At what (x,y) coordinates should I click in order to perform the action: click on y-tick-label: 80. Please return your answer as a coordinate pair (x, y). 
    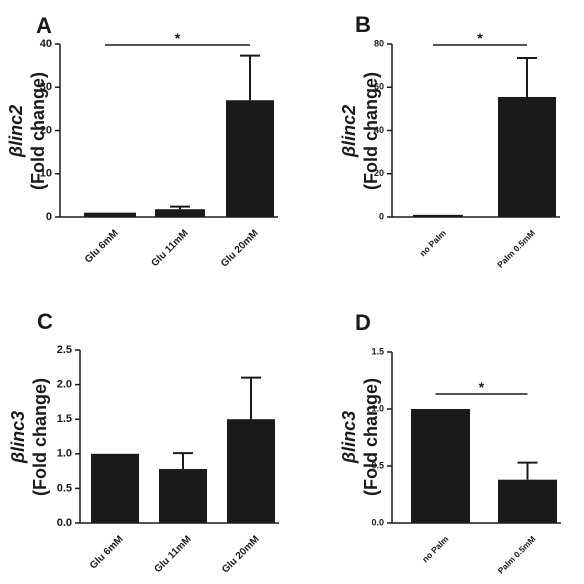
    Looking at the image, I should click on (379, 43).